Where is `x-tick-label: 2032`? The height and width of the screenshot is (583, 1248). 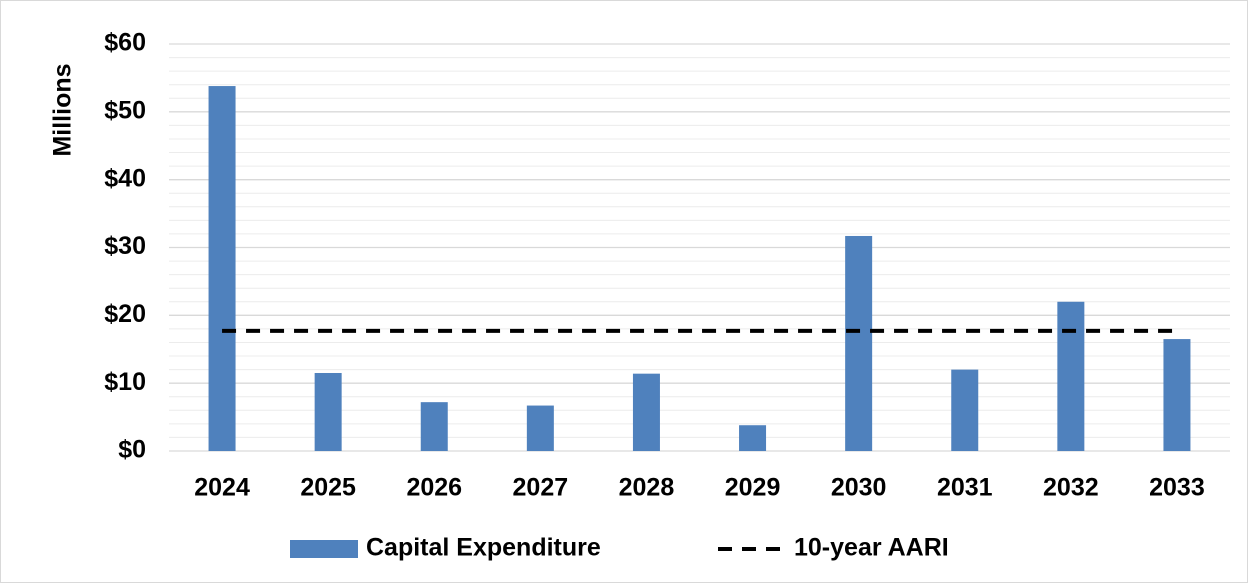 x-tick-label: 2032 is located at coordinates (1071, 488).